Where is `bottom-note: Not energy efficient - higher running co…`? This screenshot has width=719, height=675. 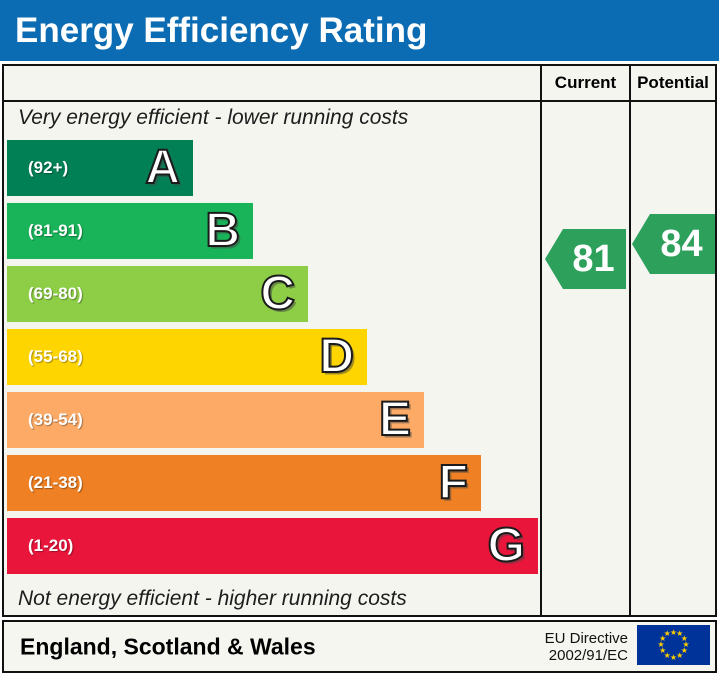 bottom-note: Not energy efficient - higher running co… is located at coordinates (212, 598).